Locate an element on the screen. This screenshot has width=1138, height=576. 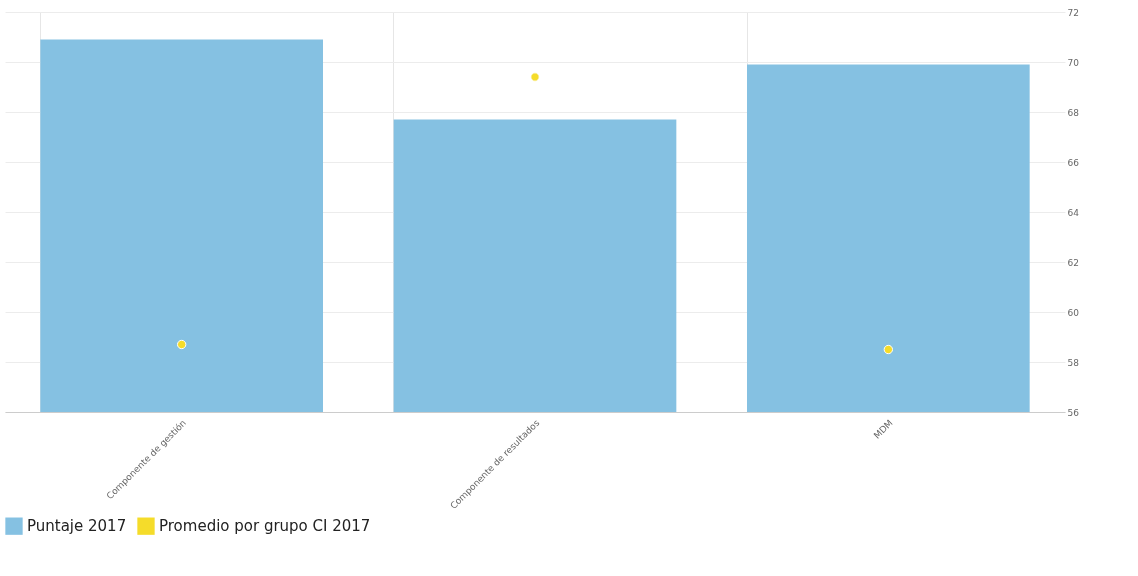
y-tick-label: 70 is located at coordinates (1073, 62).